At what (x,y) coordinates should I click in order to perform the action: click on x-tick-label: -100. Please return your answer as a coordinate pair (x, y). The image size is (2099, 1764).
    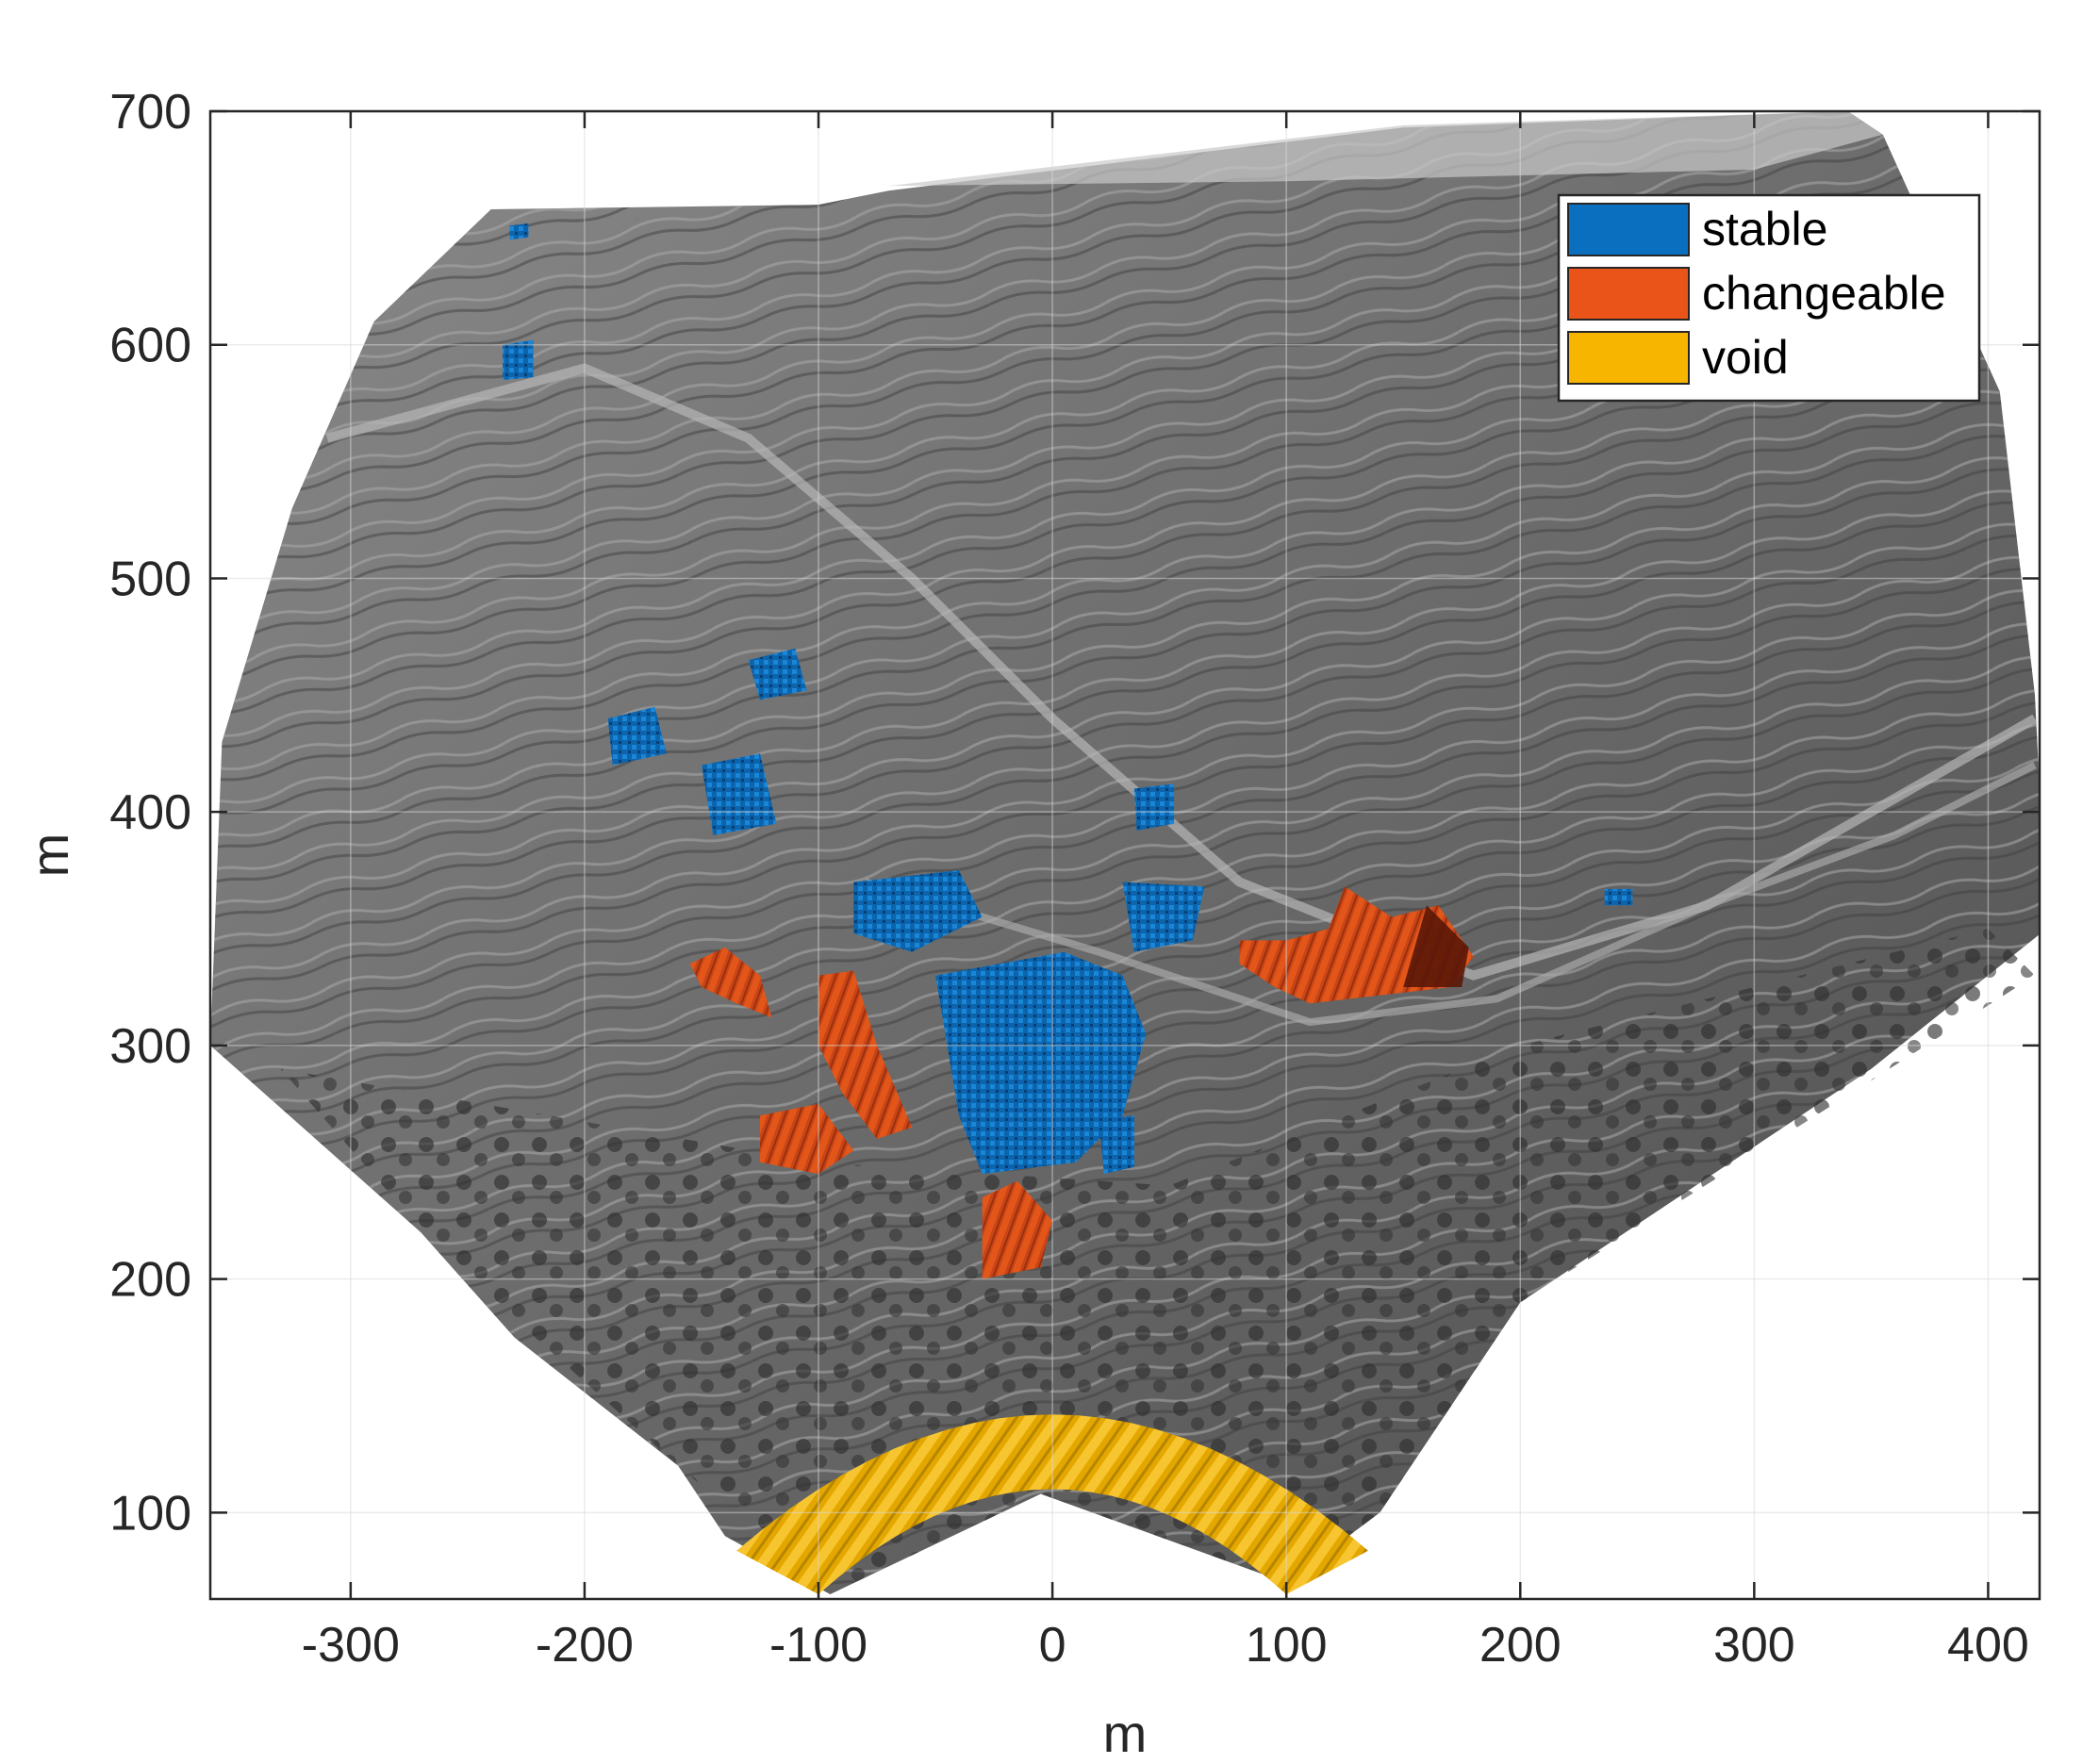
    Looking at the image, I should click on (818, 1646).